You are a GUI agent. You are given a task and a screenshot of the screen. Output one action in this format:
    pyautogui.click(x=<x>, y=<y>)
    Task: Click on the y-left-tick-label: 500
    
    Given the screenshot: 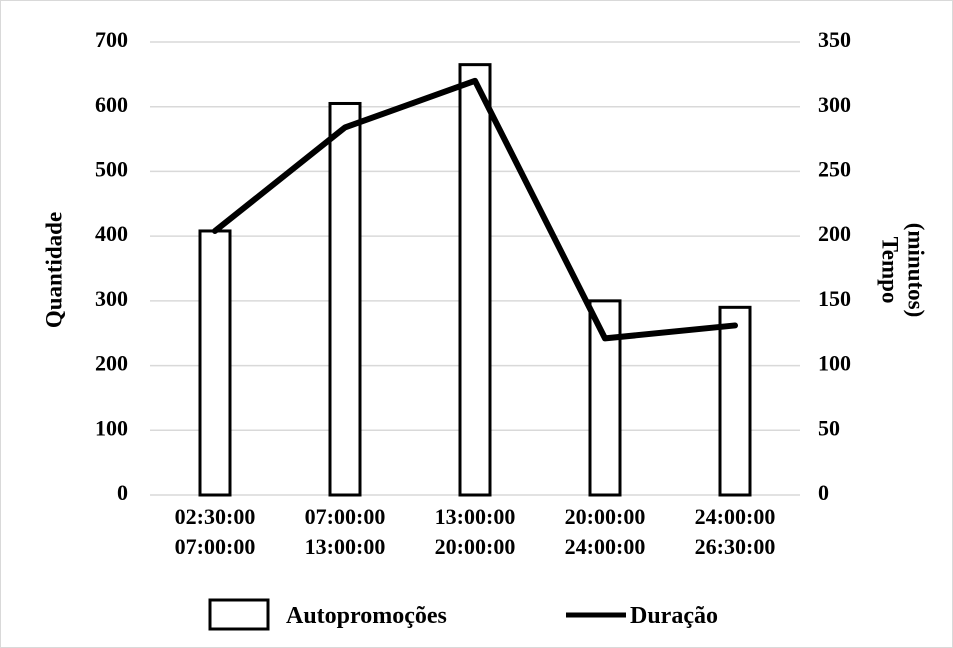 What is the action you would take?
    pyautogui.click(x=111, y=168)
    